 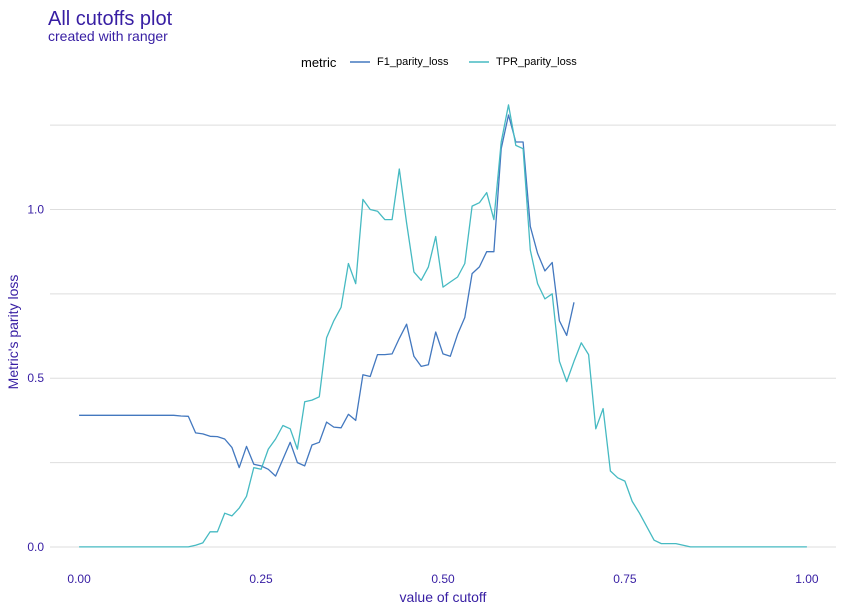 What do you see at coordinates (413, 62) in the screenshot?
I see `legend-label-f1: F1_parity_loss` at bounding box center [413, 62].